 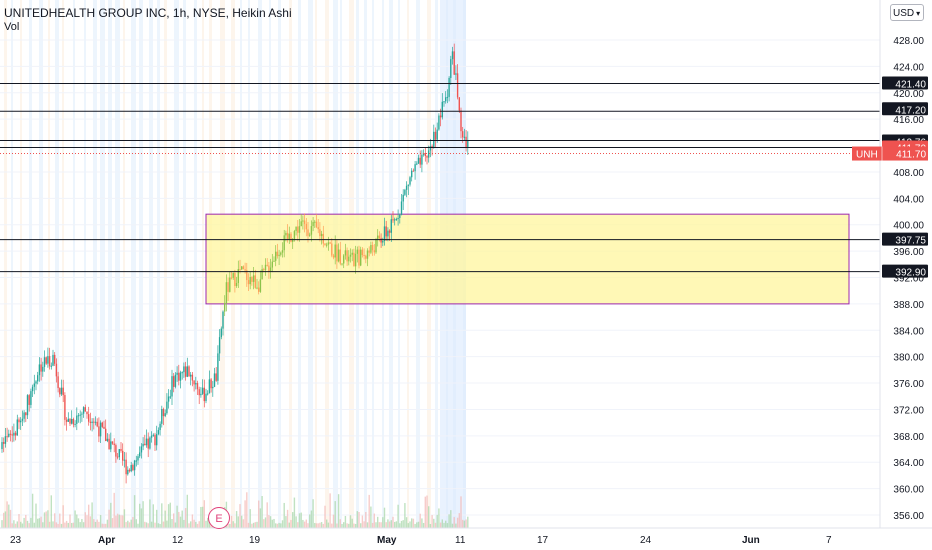 I want to click on earnings-marker: E, so click(x=219, y=518).